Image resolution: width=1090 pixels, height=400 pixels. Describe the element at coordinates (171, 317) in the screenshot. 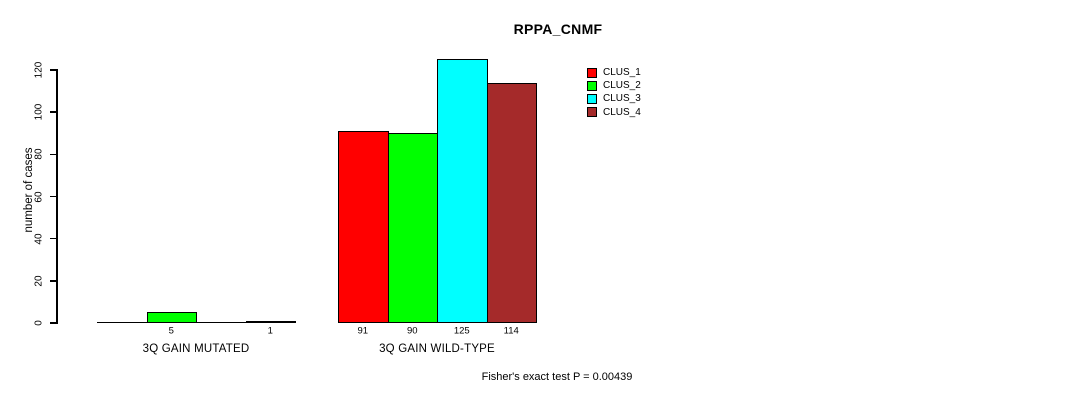

I see `bar-clus-2-3q-gain-mutated` at that location.